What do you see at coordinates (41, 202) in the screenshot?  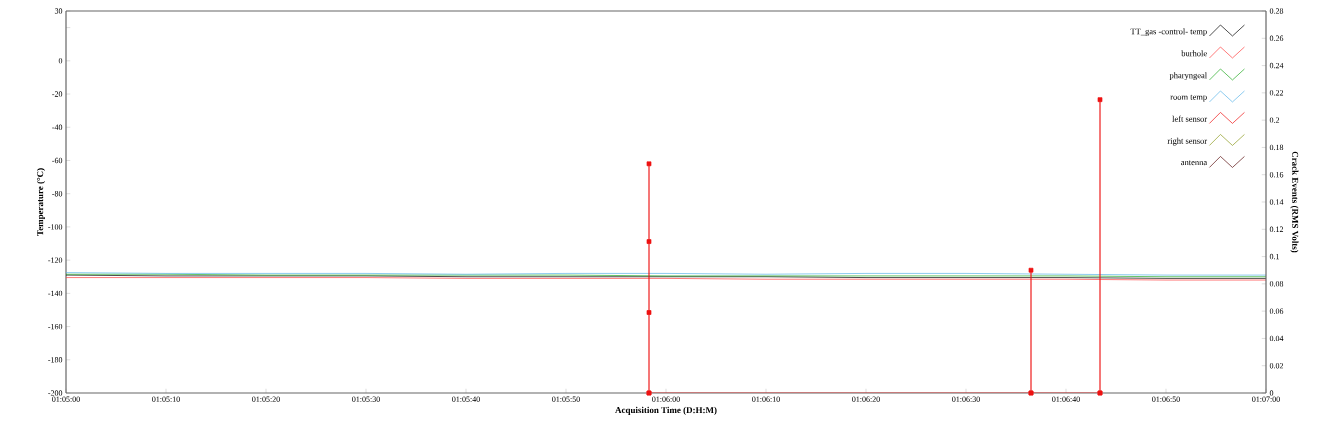 I see `y-axis-title: Temperature (°C)` at bounding box center [41, 202].